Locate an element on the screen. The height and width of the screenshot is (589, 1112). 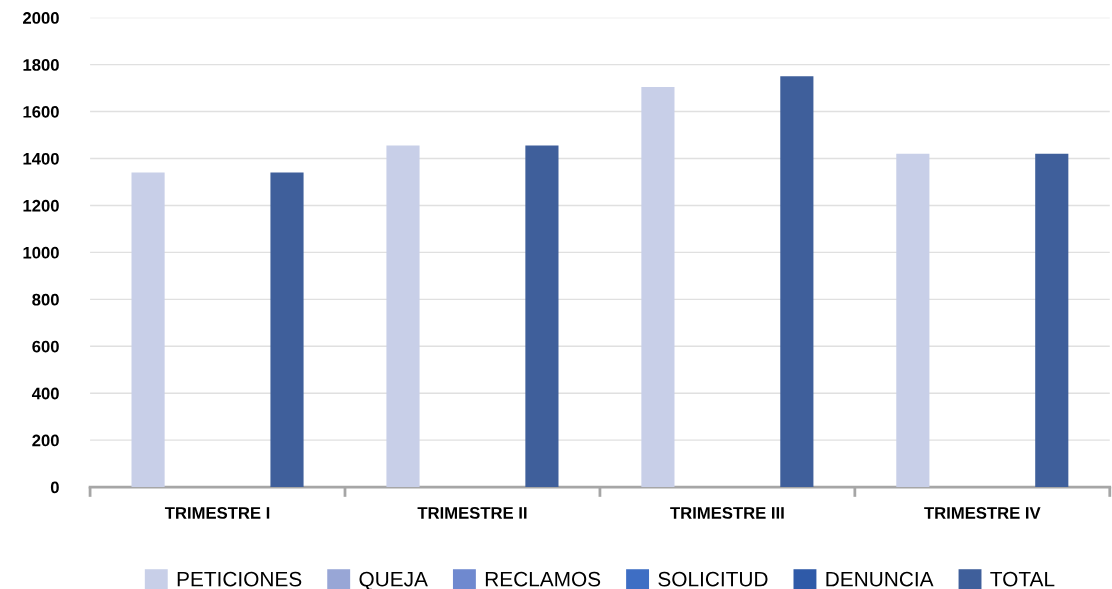
legend-label: DENUNCIA is located at coordinates (880, 579).